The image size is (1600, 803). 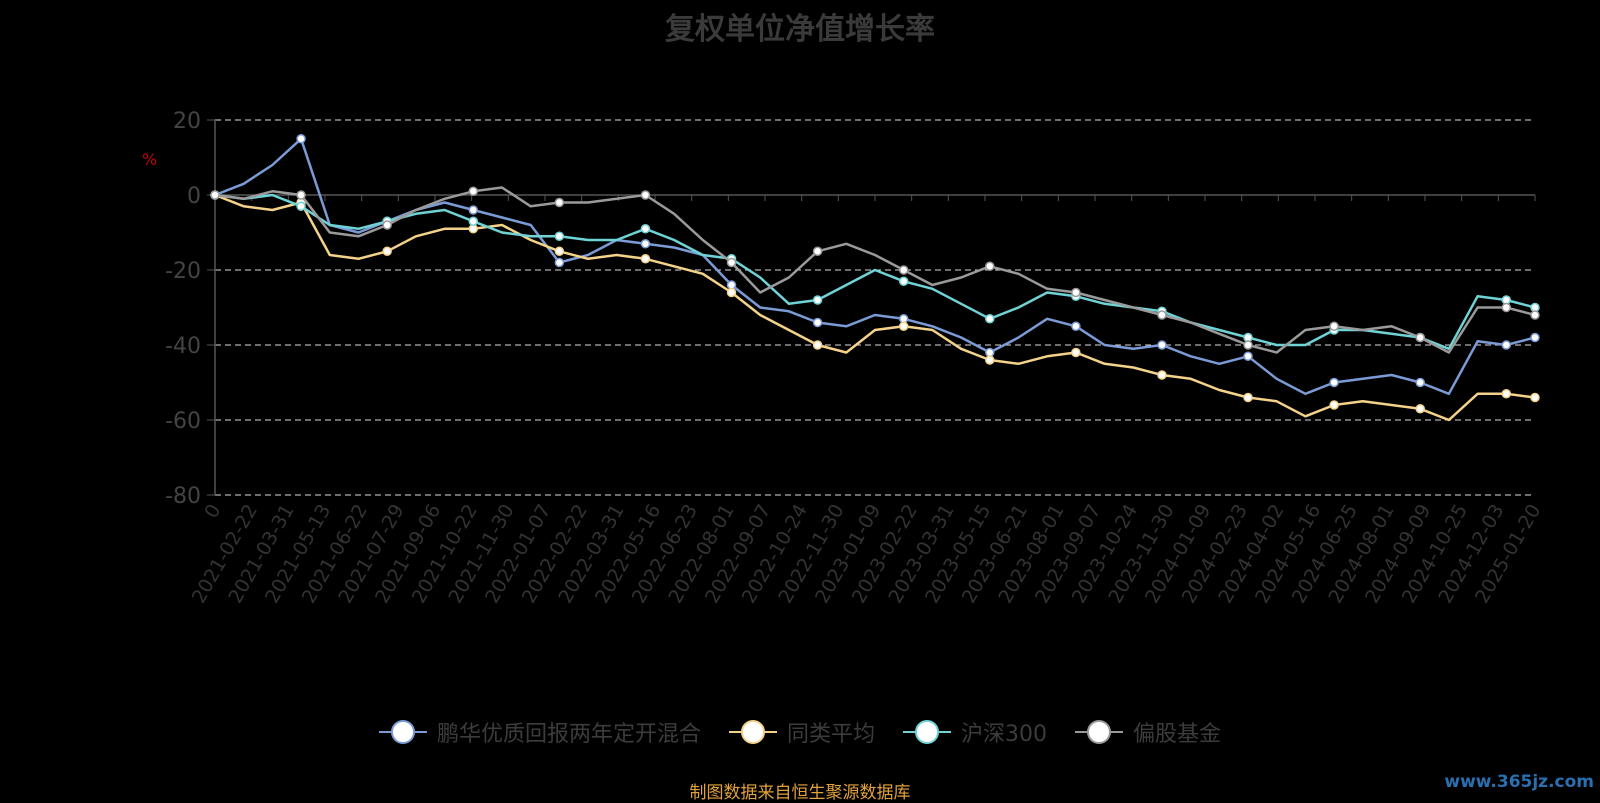 What do you see at coordinates (183, 496) in the screenshot?
I see `y-tick-label: -80` at bounding box center [183, 496].